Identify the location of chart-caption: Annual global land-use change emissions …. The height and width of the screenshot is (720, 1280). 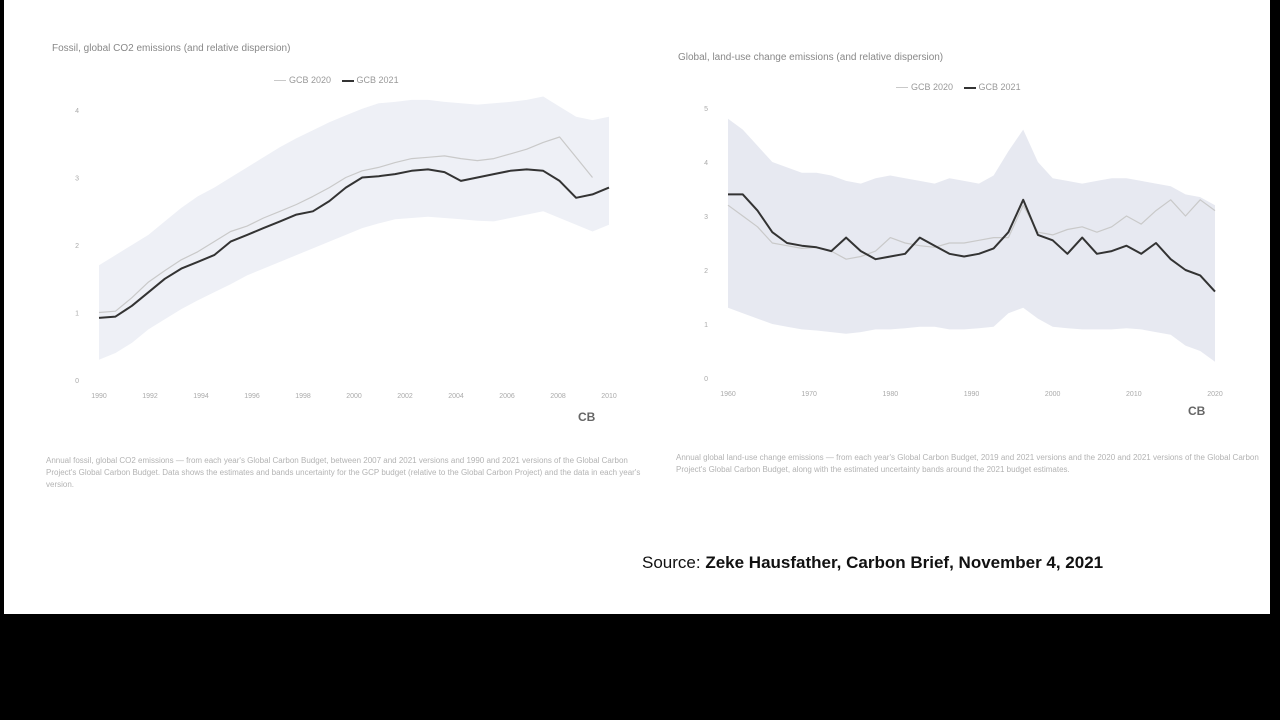
(967, 463).